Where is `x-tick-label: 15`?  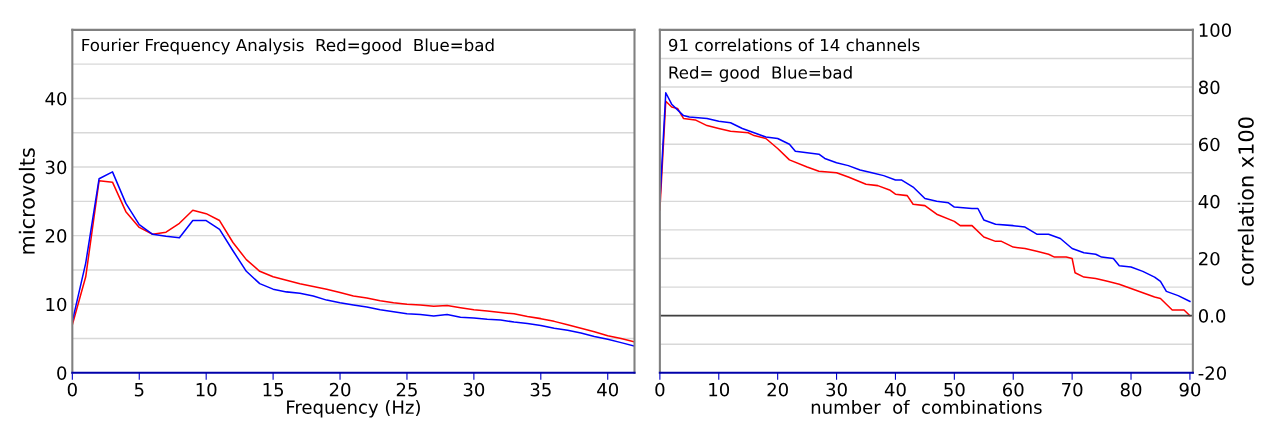 x-tick-label: 15 is located at coordinates (273, 390).